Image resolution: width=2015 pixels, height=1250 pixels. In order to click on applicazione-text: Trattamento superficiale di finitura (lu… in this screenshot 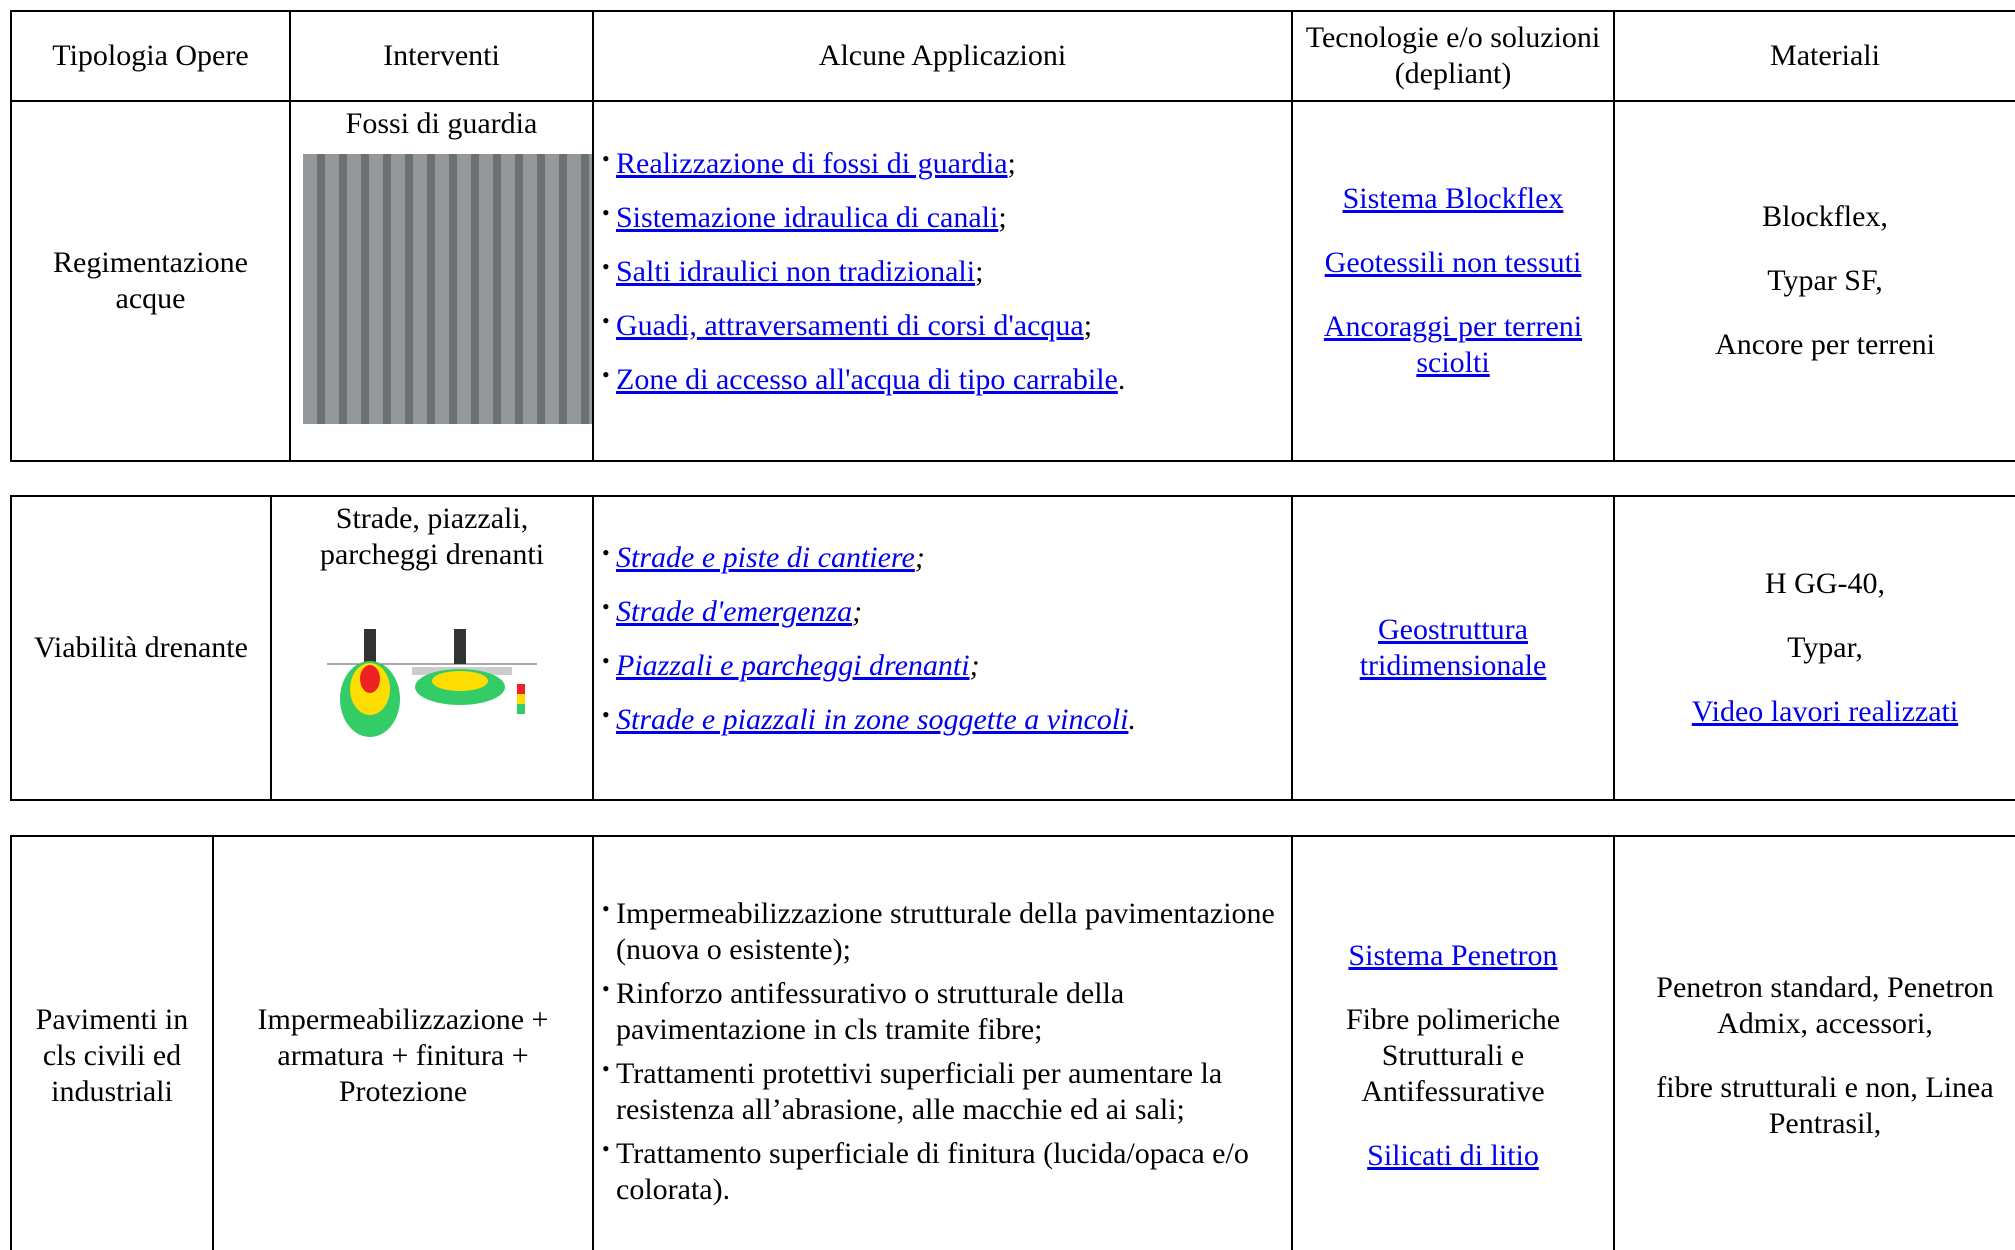, I will do `click(932, 1171)`.